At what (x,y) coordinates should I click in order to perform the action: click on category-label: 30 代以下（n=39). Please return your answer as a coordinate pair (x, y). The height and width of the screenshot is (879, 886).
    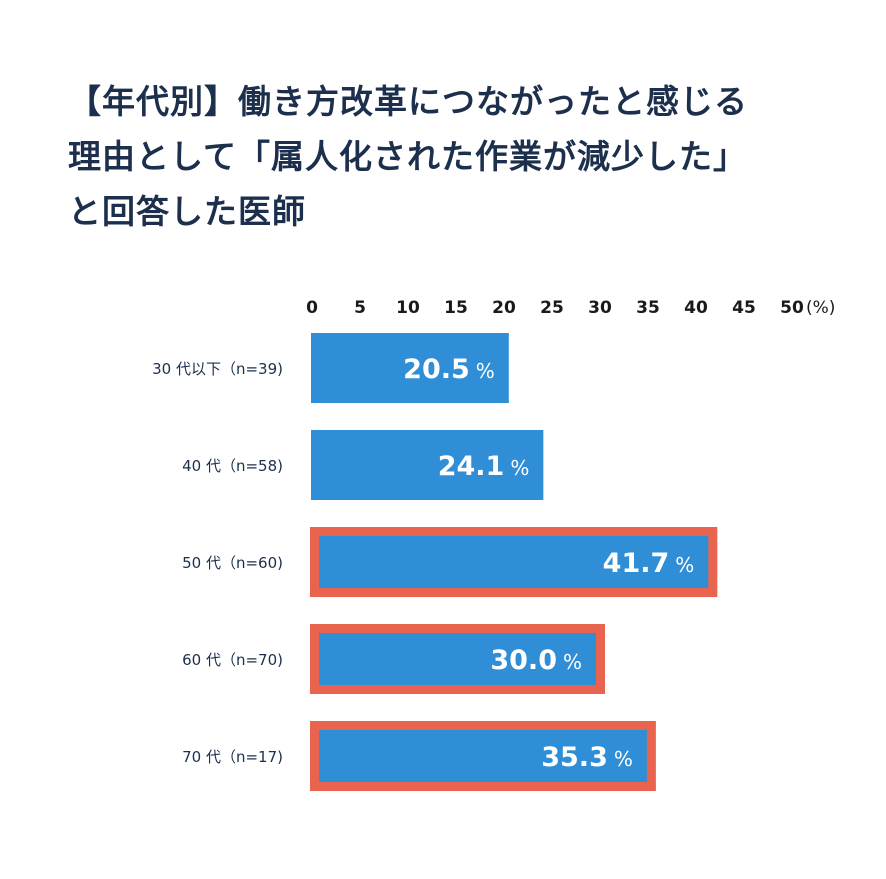
    Looking at the image, I should click on (217, 369).